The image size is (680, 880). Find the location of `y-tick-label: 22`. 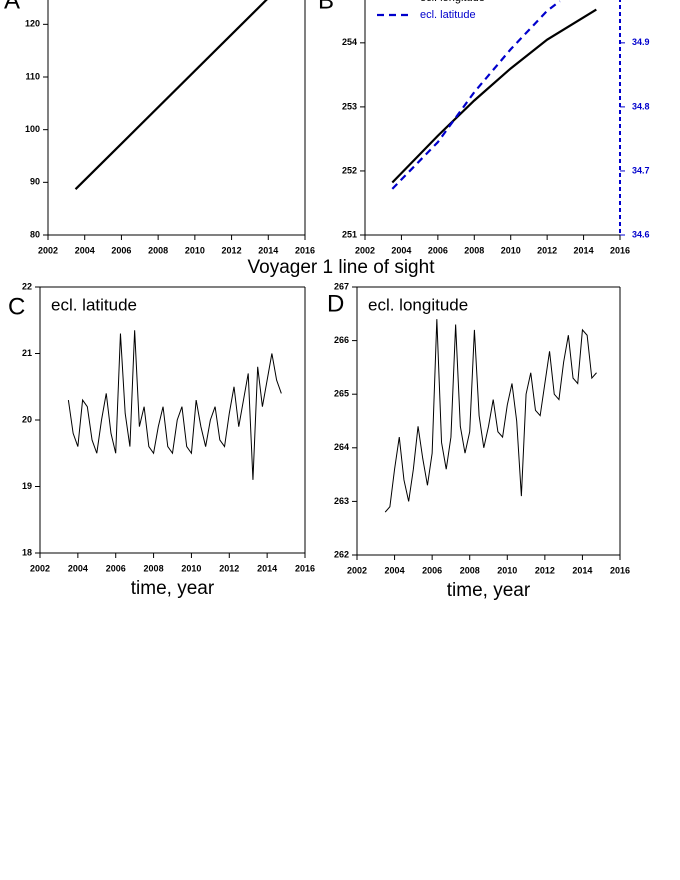

y-tick-label: 22 is located at coordinates (27, 286).